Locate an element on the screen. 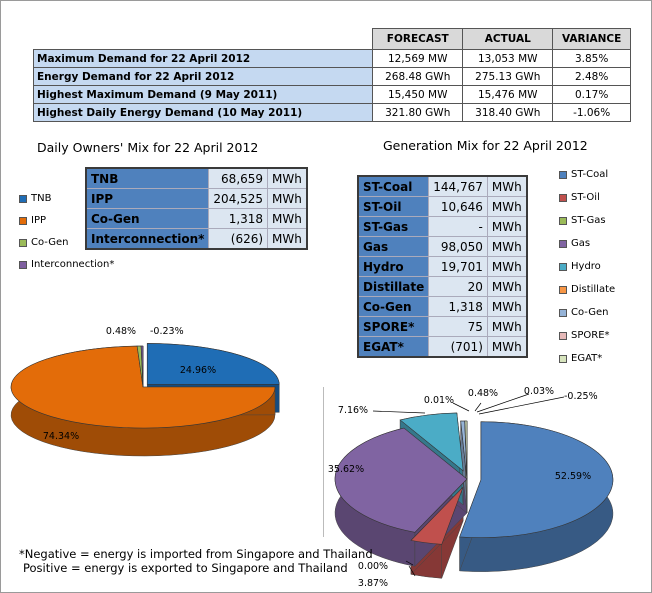 The height and width of the screenshot is (593, 652). generation-data-label: 0.48% is located at coordinates (483, 393).